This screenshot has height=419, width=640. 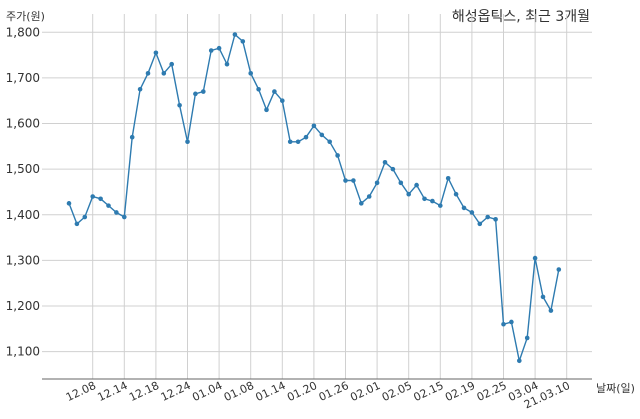 I want to click on x-tick-label: 02.01, so click(x=365, y=391).